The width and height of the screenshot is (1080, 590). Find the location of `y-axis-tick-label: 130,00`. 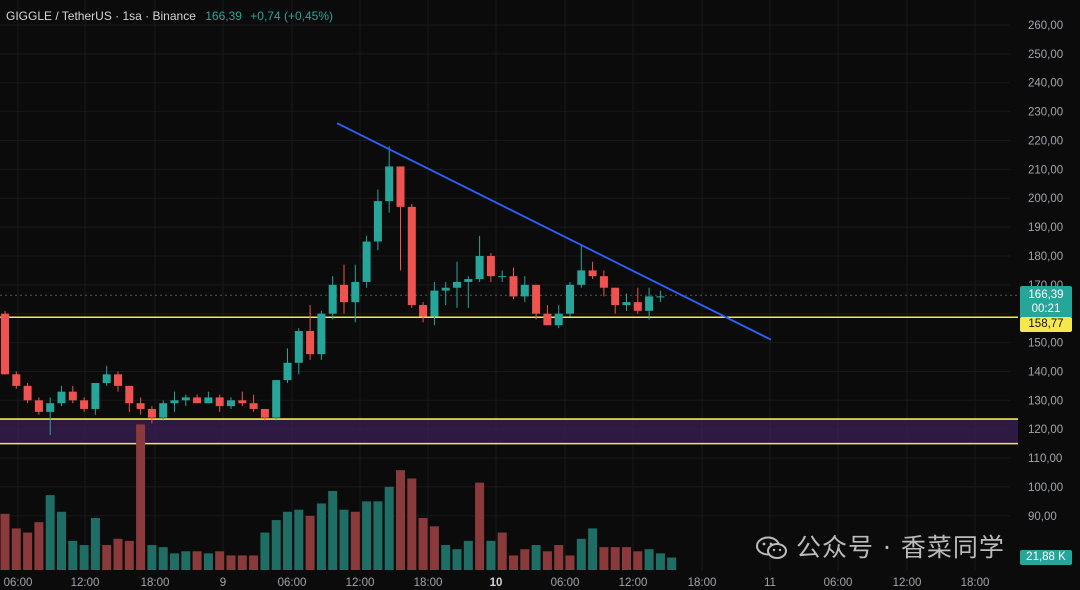

y-axis-tick-label: 130,00 is located at coordinates (1045, 401).